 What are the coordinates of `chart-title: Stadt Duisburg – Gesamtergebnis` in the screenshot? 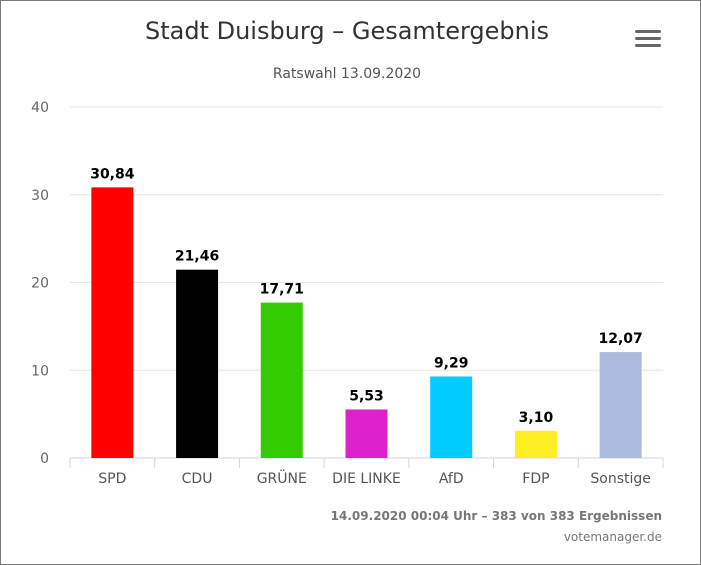 It's located at (347, 31).